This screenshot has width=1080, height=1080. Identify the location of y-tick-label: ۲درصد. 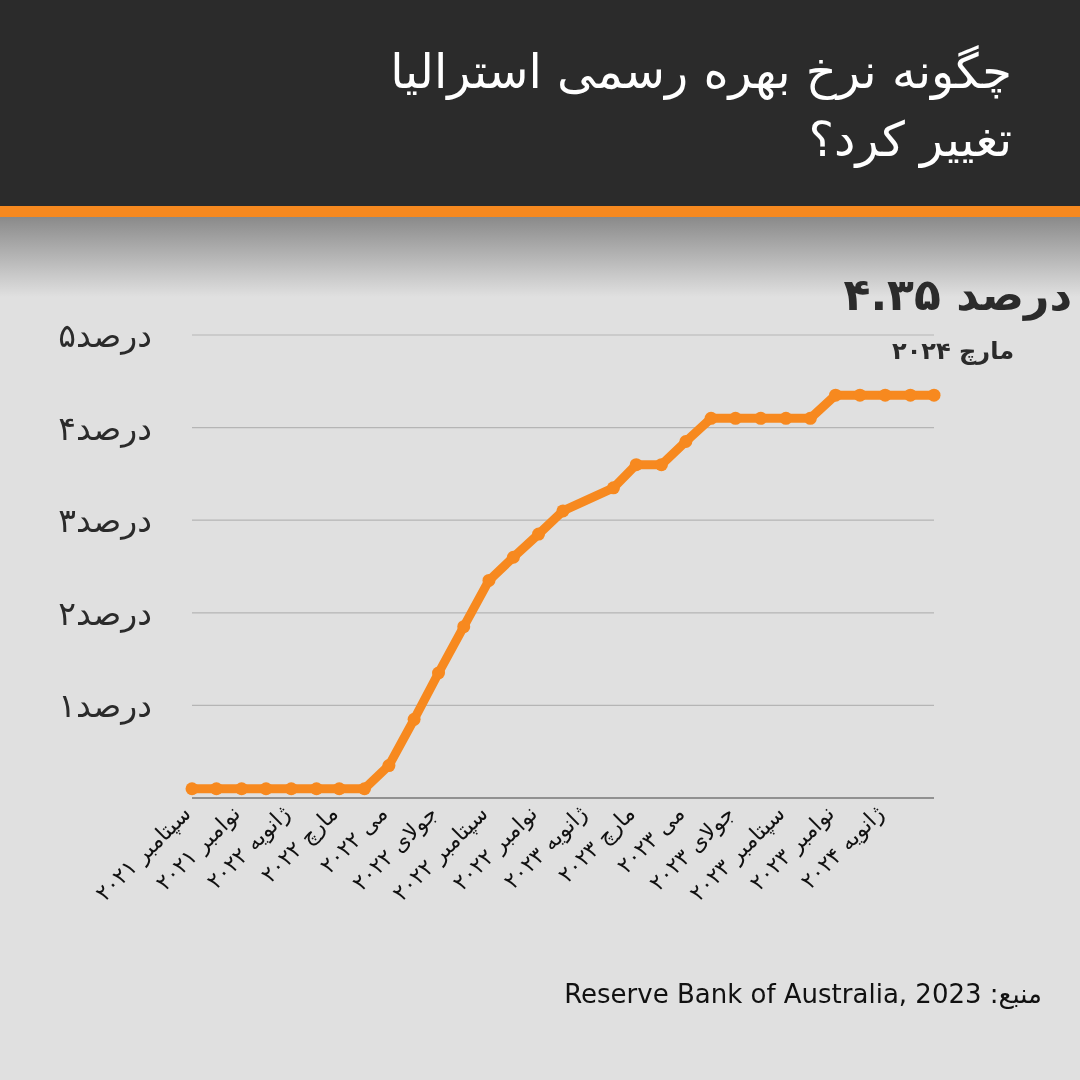
(105, 613).